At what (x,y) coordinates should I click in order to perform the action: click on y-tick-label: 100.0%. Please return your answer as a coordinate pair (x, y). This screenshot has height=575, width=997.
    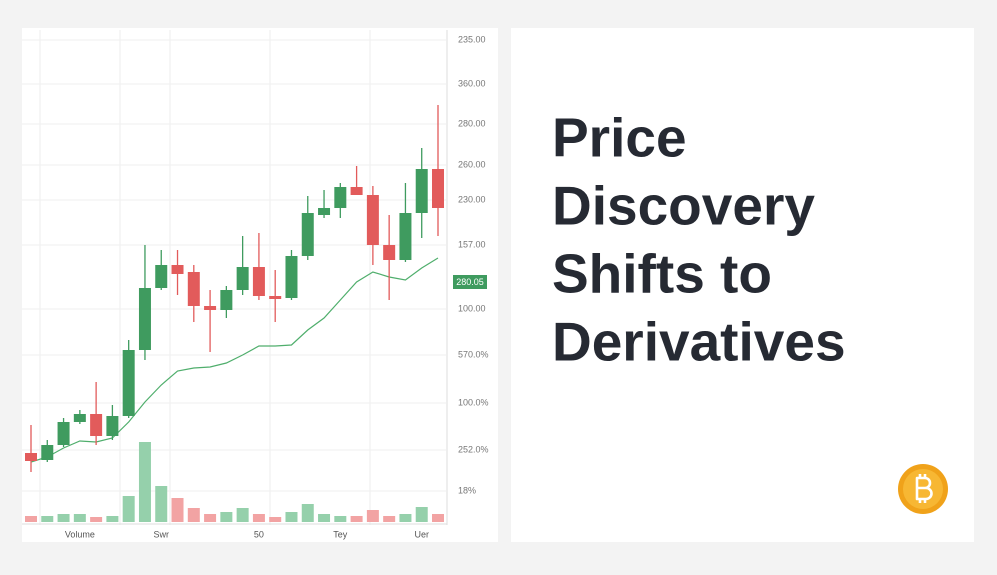
    Looking at the image, I should click on (473, 402).